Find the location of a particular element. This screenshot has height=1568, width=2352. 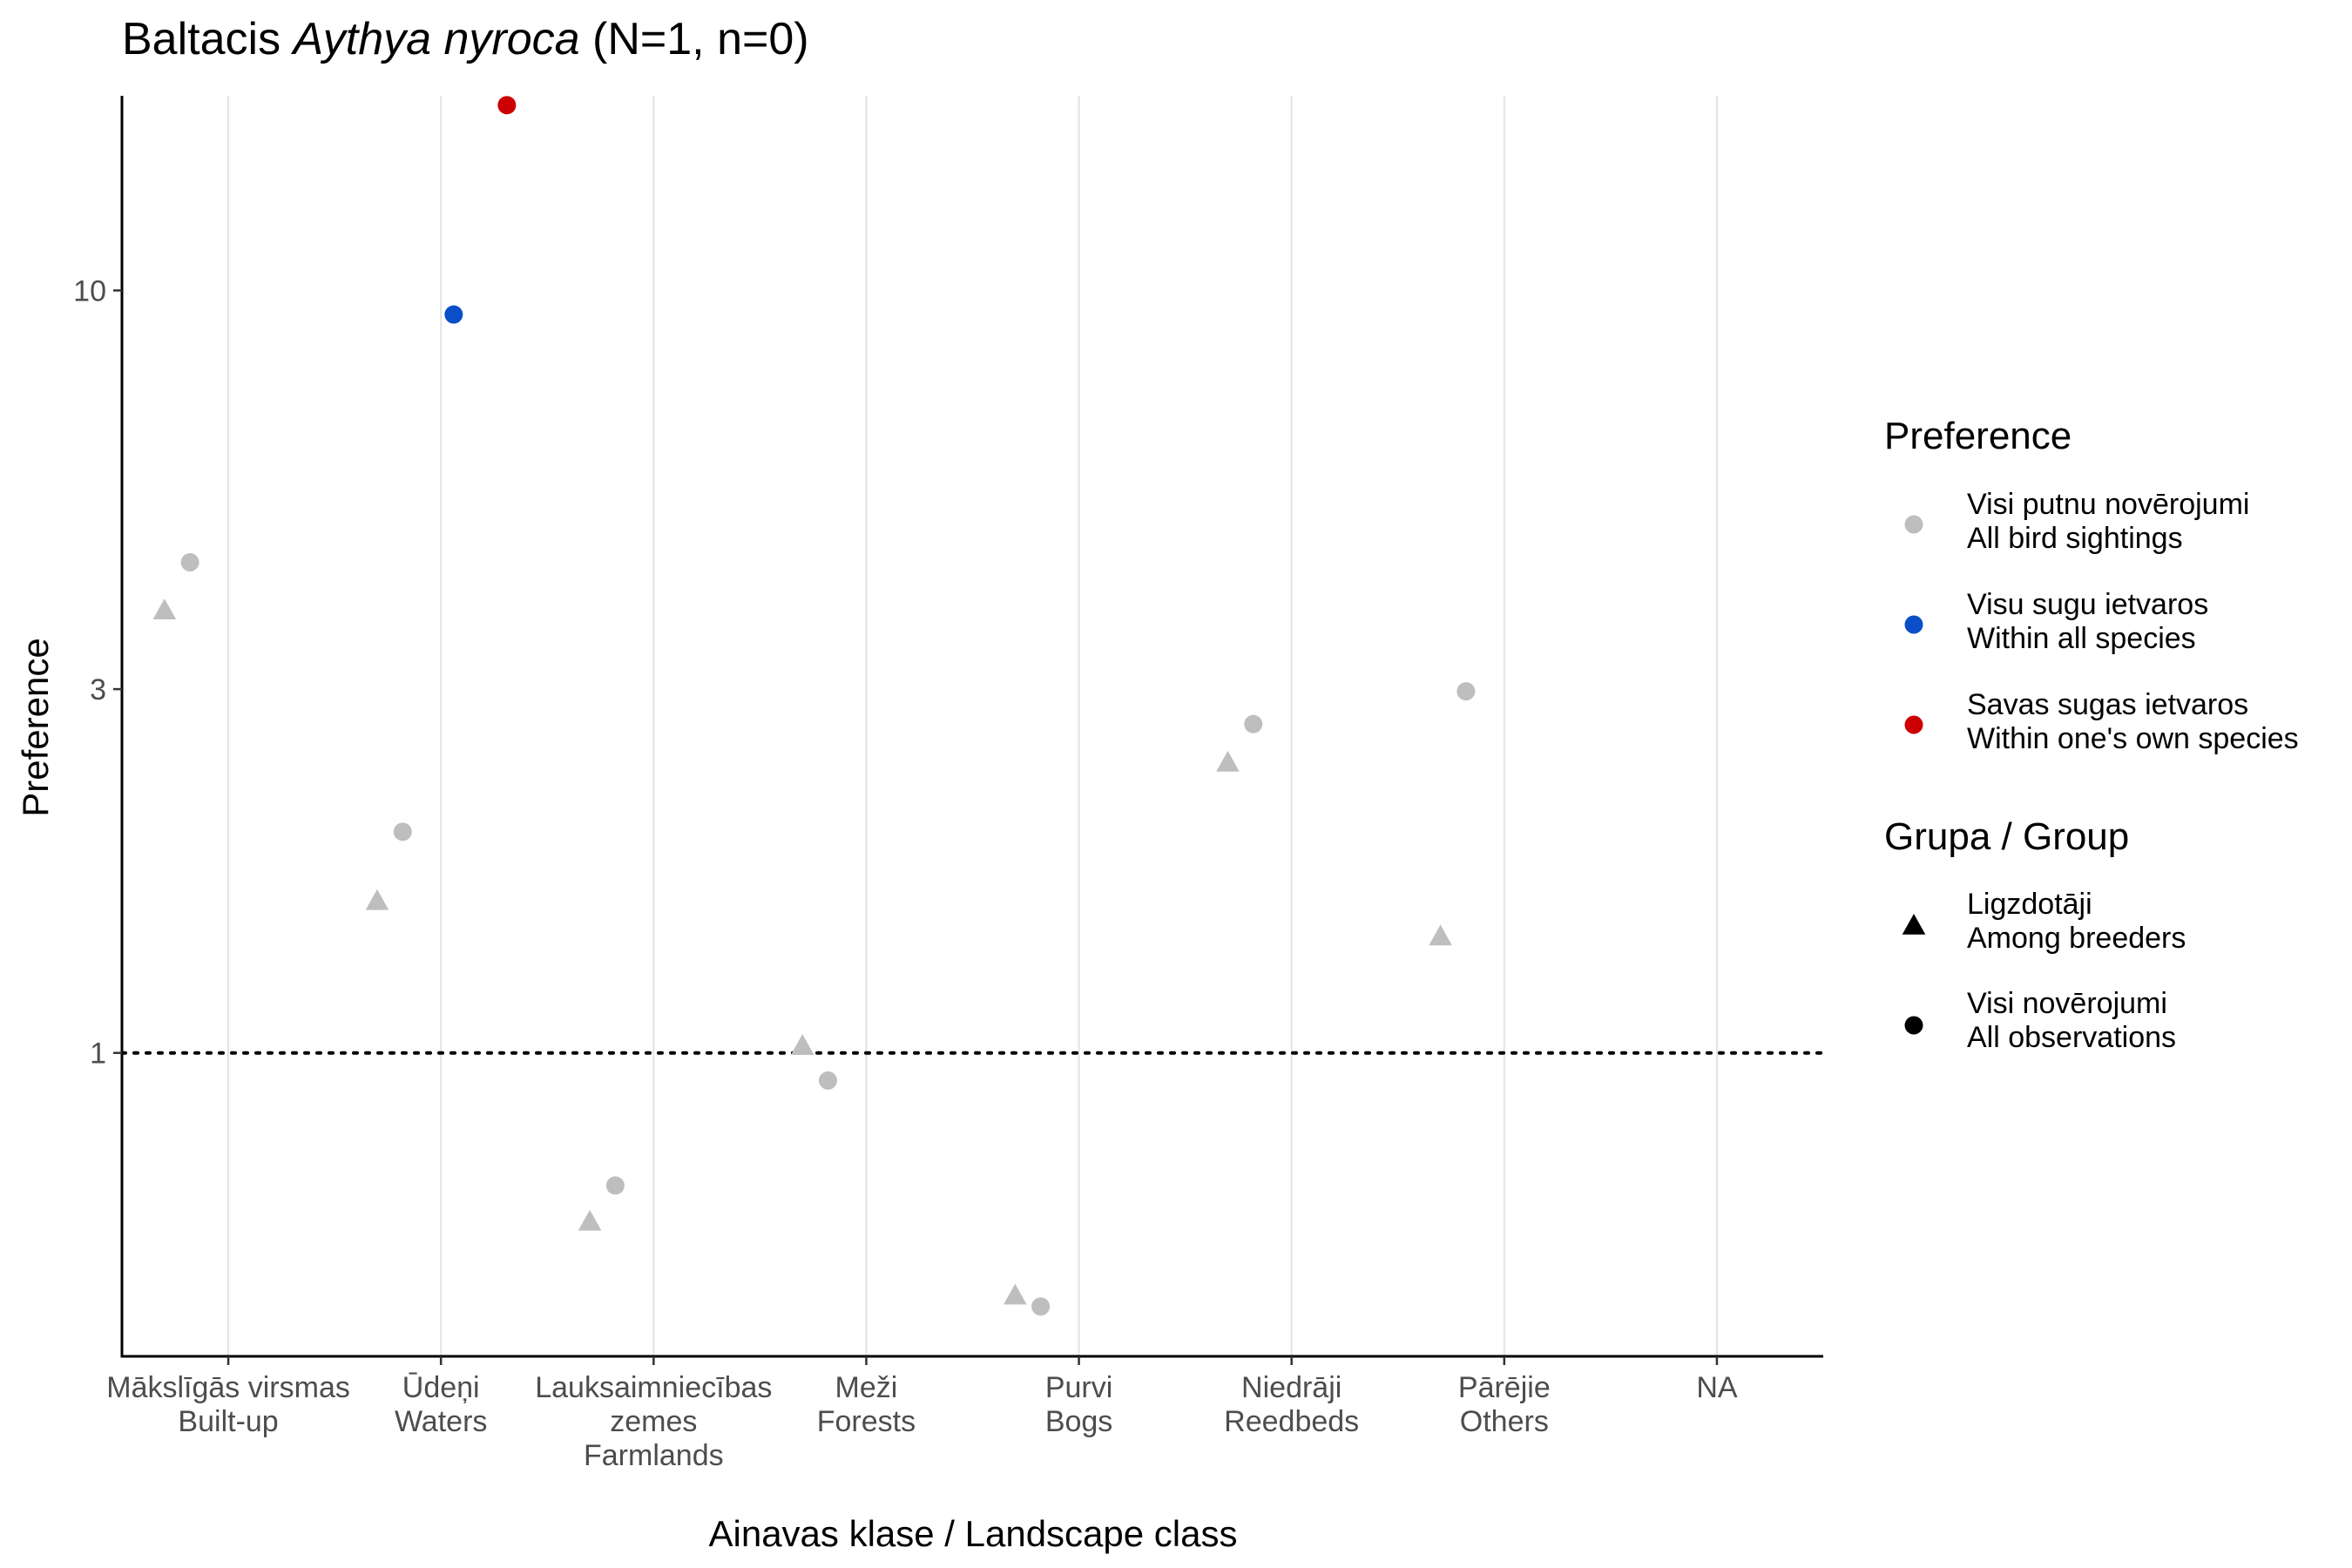

legend-key-within_all_species is located at coordinates (1914, 624).